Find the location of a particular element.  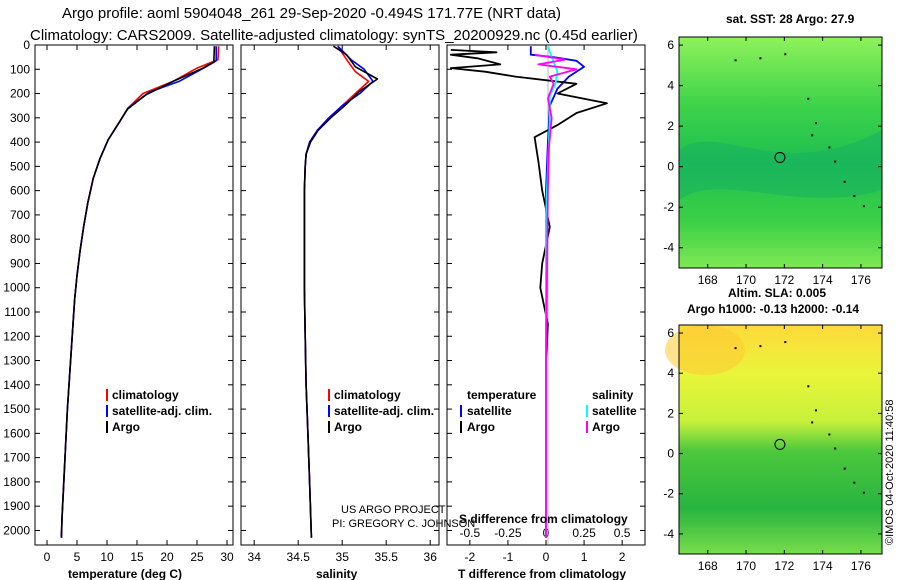

sla-map-title1: Altim. SLA: 0.005 is located at coordinates (777, 293).